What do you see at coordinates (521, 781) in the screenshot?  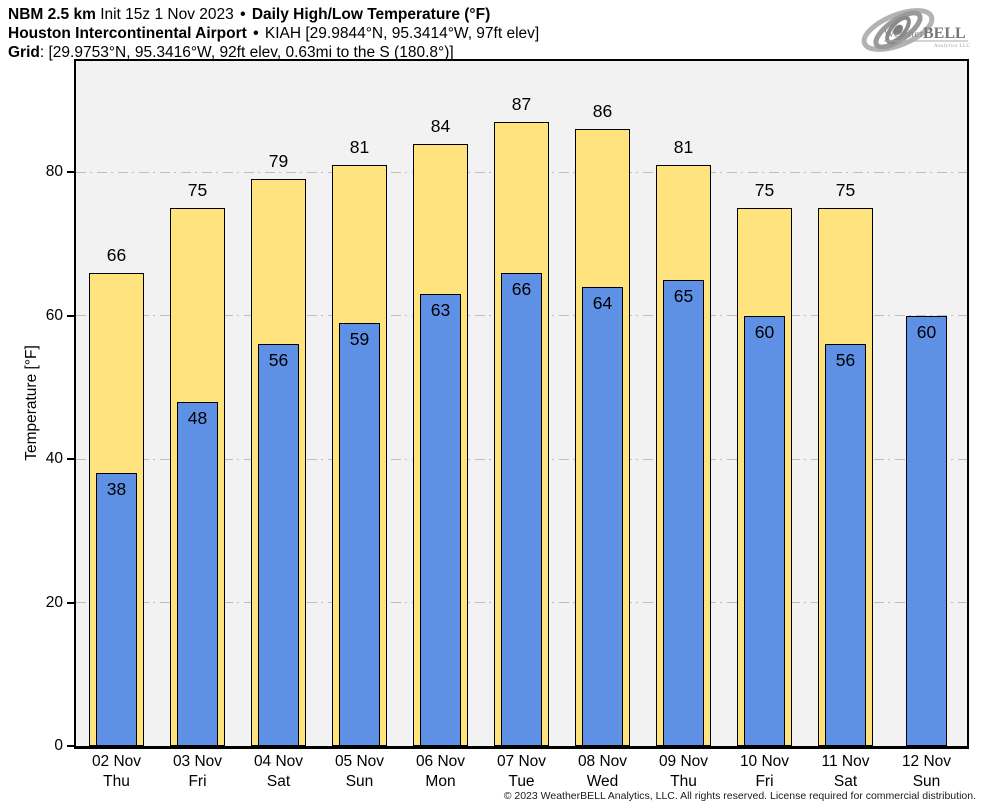 I see `x-tick-day: Tue` at bounding box center [521, 781].